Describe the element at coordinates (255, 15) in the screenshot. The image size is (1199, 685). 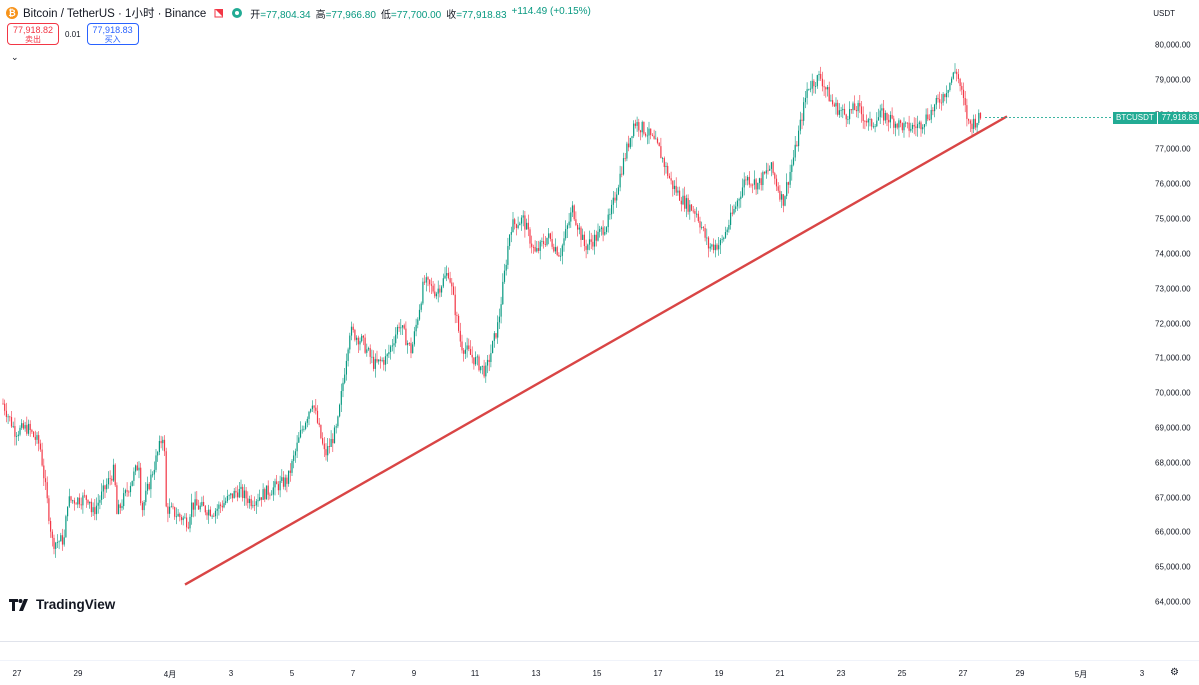
I see `open-label: 开` at that location.